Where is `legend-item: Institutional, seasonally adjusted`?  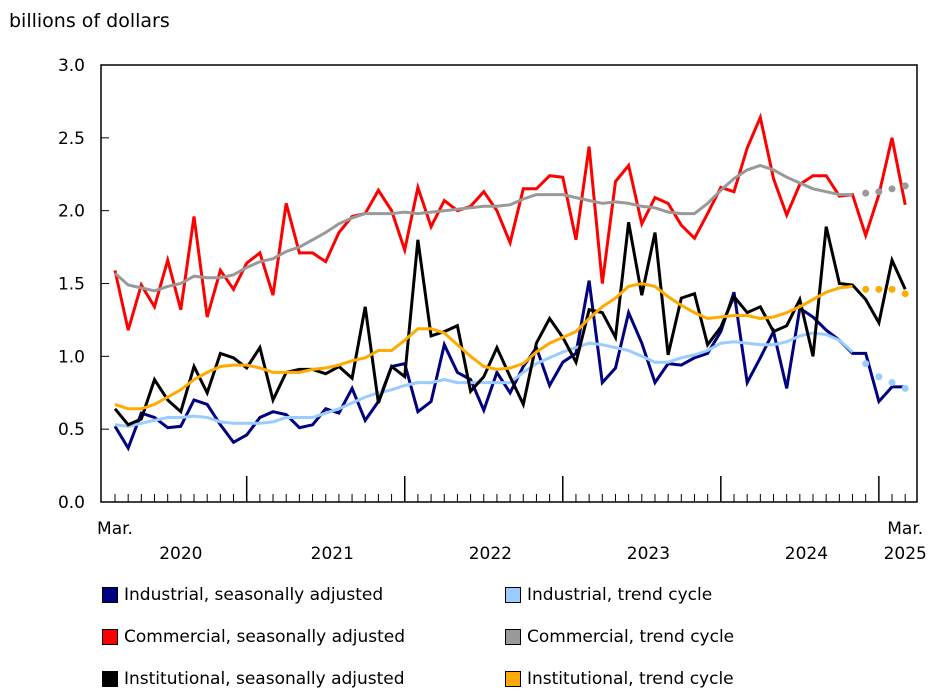
legend-item: Institutional, seasonally adjusted is located at coordinates (253, 679).